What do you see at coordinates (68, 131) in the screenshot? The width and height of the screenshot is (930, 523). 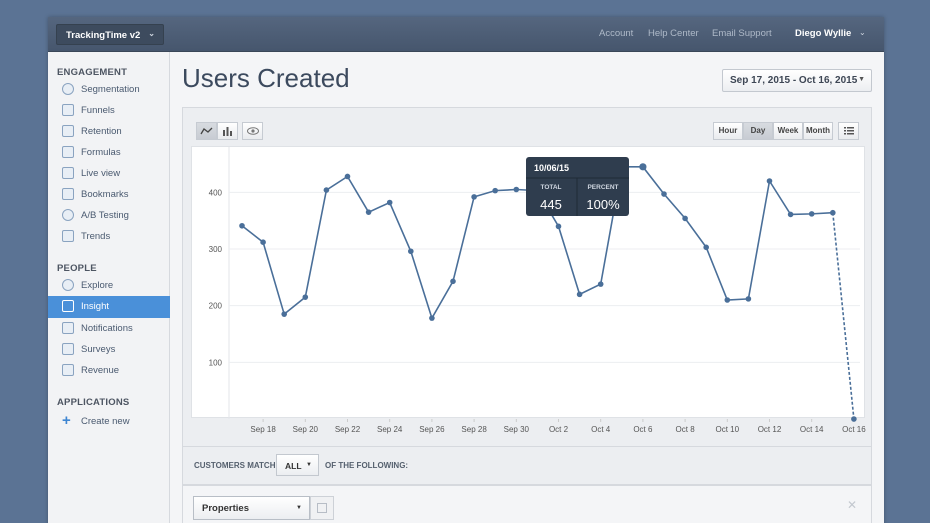 I see `retention-grid-icon` at bounding box center [68, 131].